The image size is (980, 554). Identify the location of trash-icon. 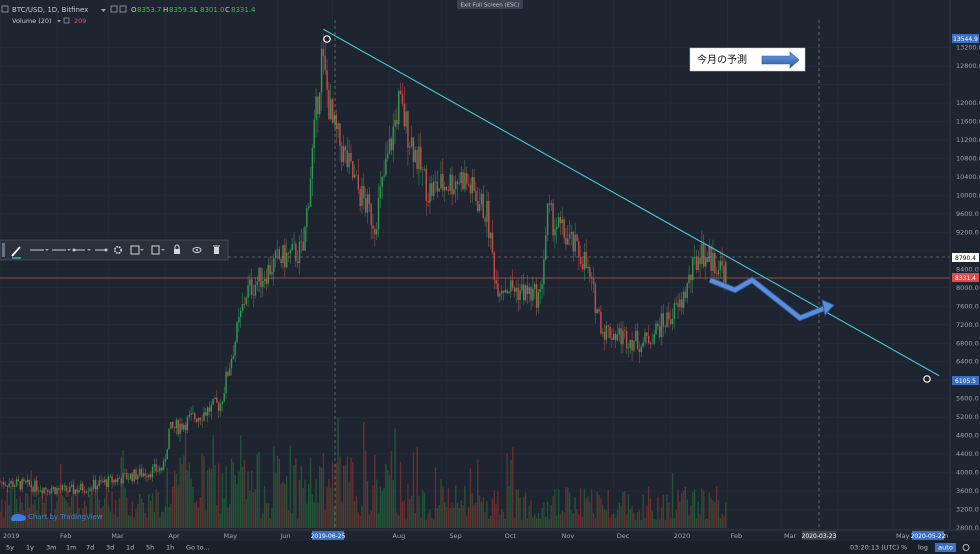
(216, 250).